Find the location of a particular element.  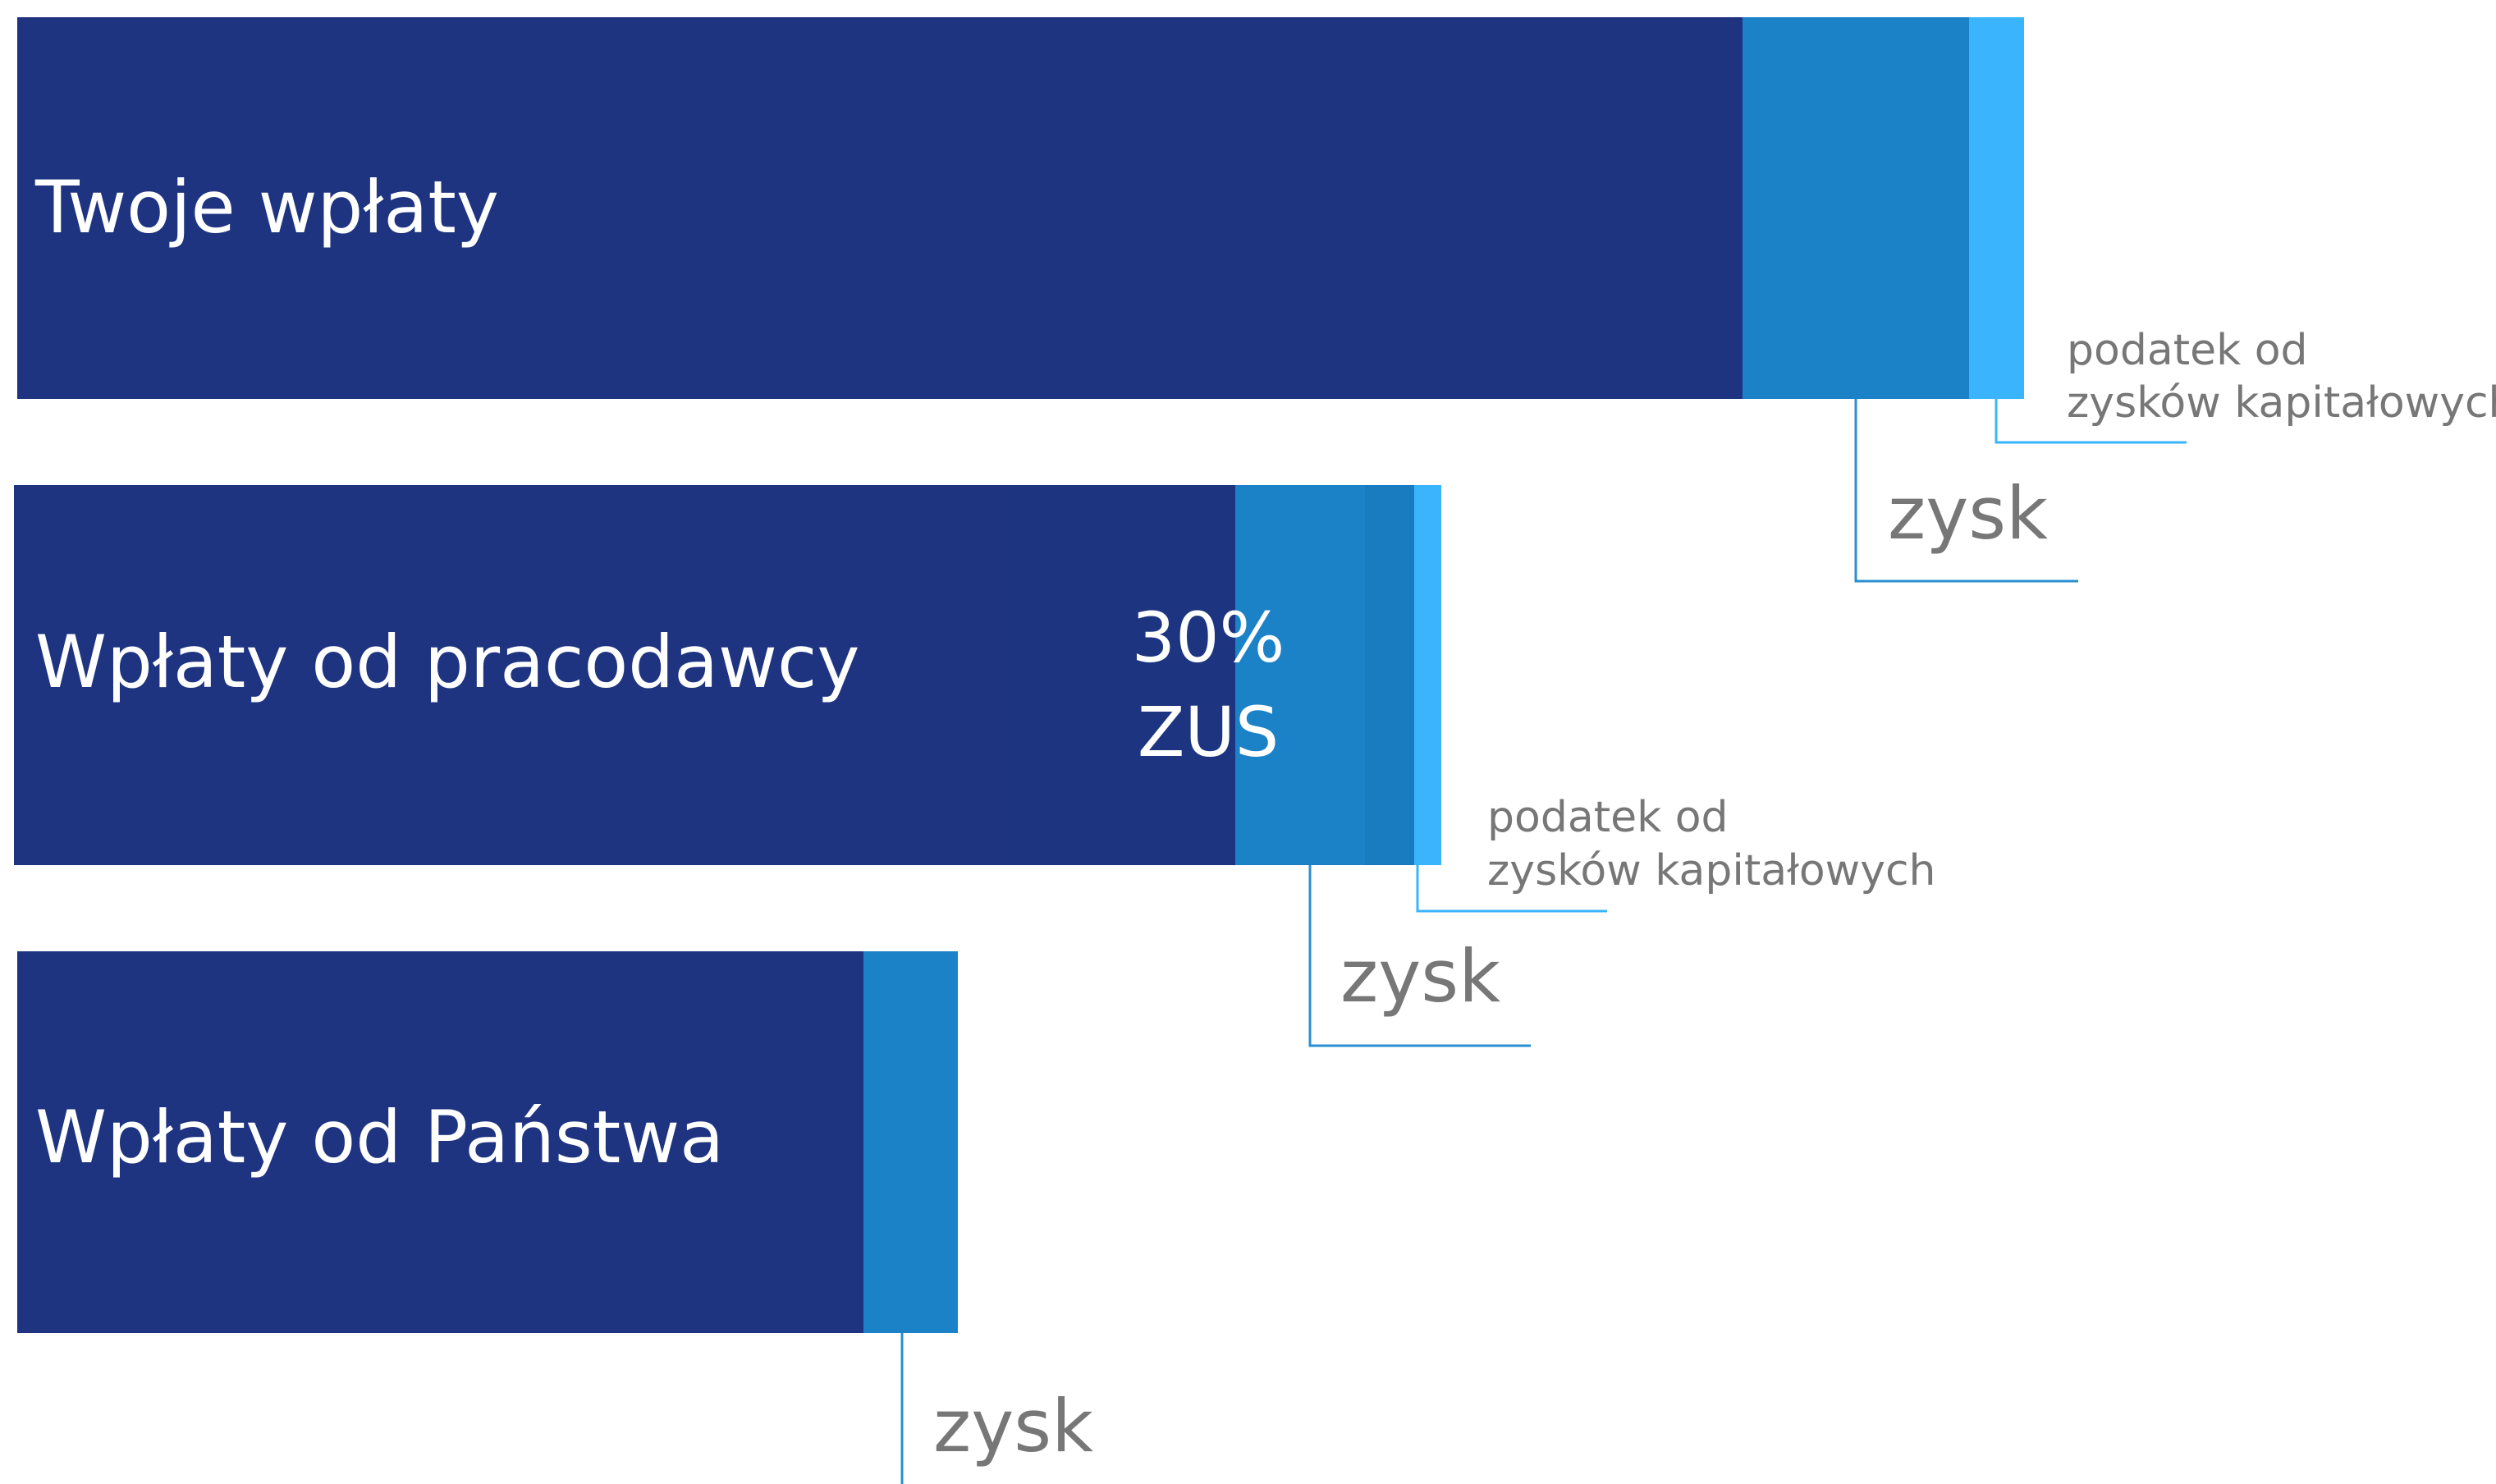

bar-contributions is located at coordinates (440, 1142).